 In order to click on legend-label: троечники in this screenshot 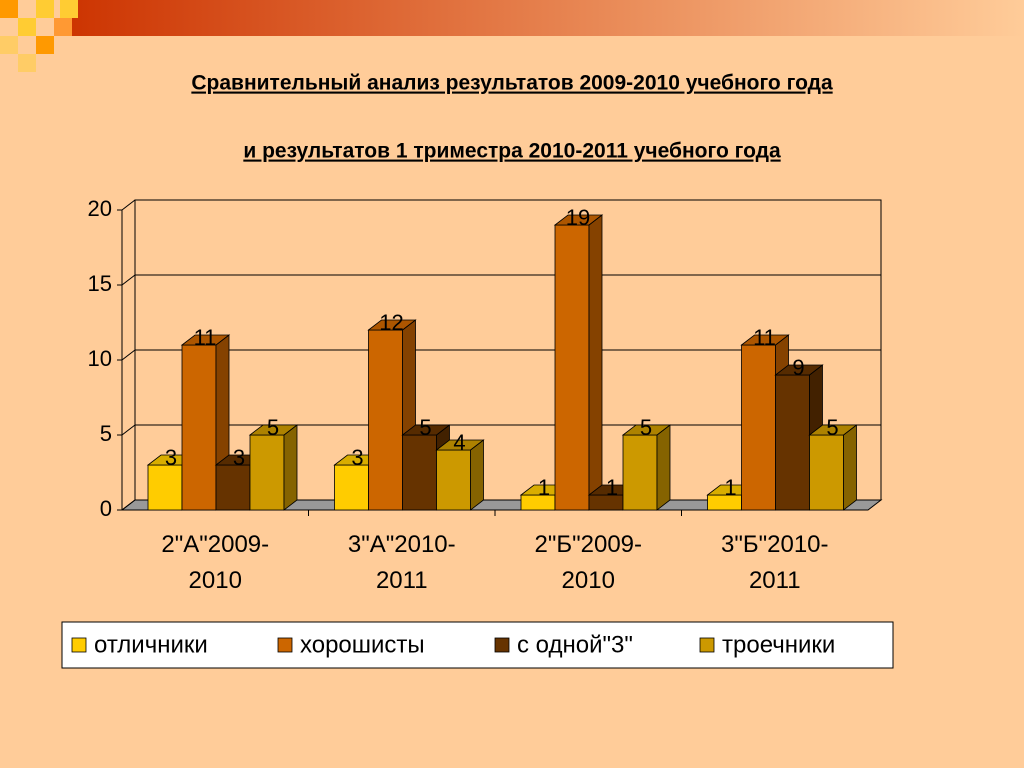, I will do `click(778, 644)`.